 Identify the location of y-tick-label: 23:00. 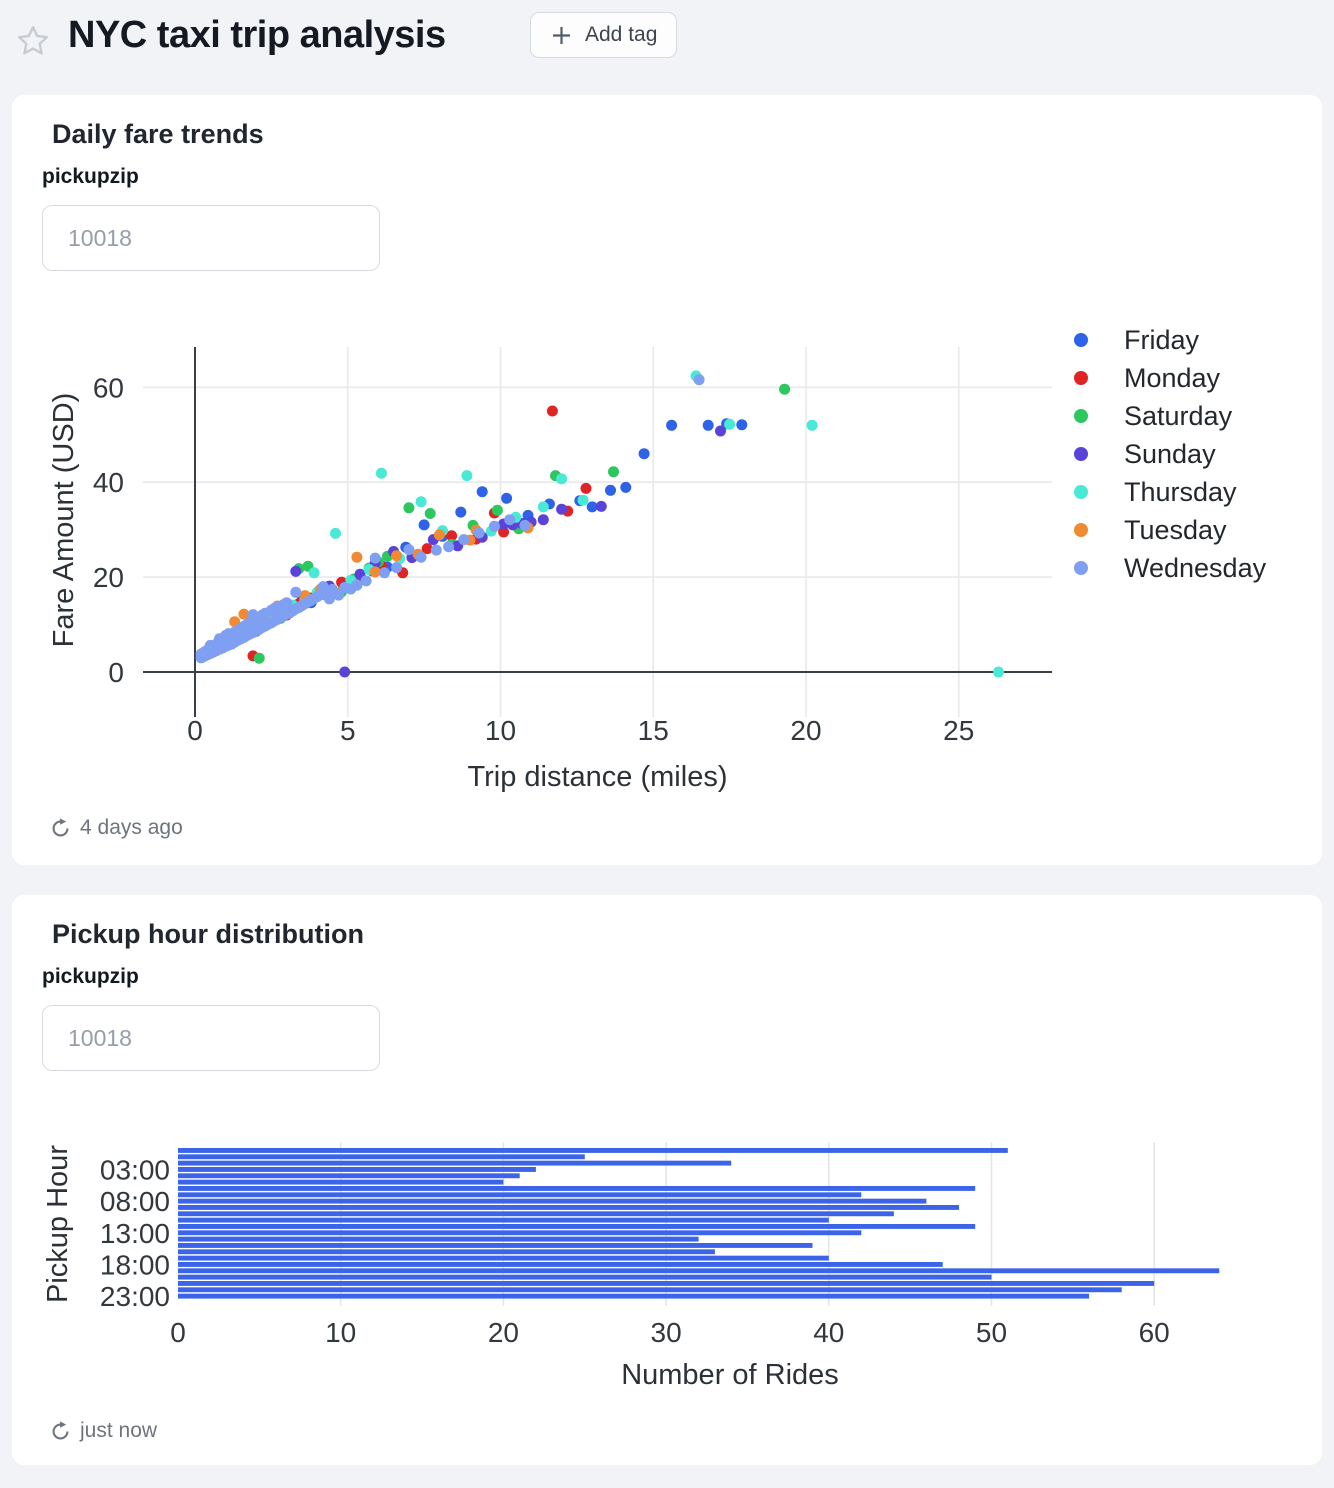
(135, 1296).